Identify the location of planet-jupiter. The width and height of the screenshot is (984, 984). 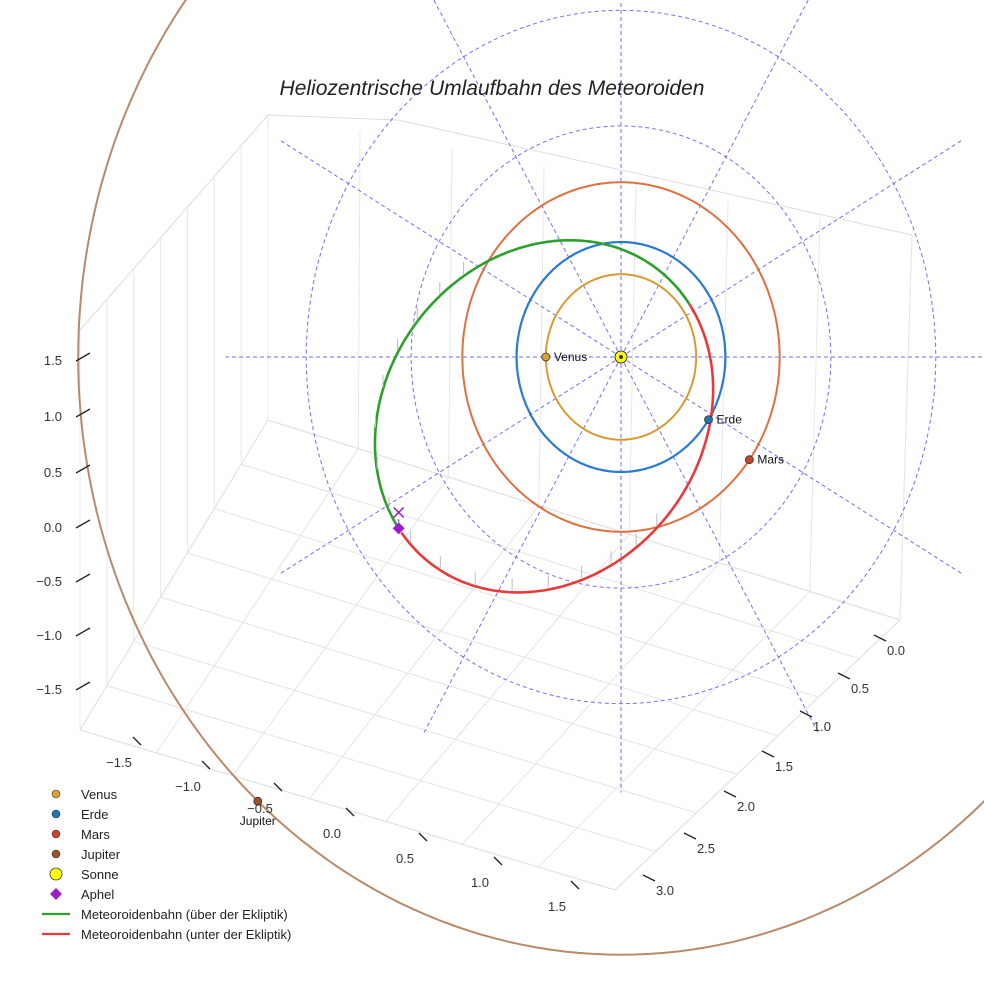
(258, 801).